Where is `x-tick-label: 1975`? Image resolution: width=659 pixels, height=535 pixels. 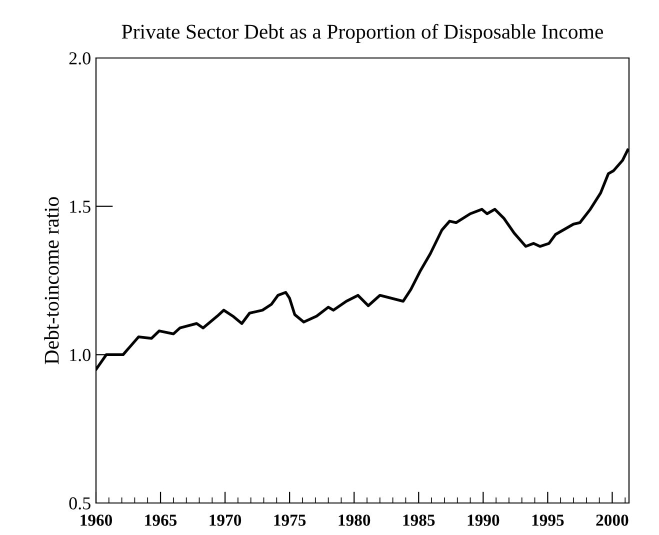
x-tick-label: 1975 is located at coordinates (290, 520).